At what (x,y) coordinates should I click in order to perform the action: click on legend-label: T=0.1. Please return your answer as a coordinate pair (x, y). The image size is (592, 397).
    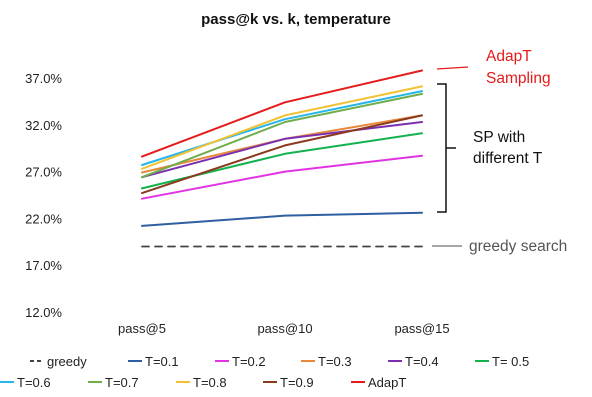
    Looking at the image, I should click on (162, 361).